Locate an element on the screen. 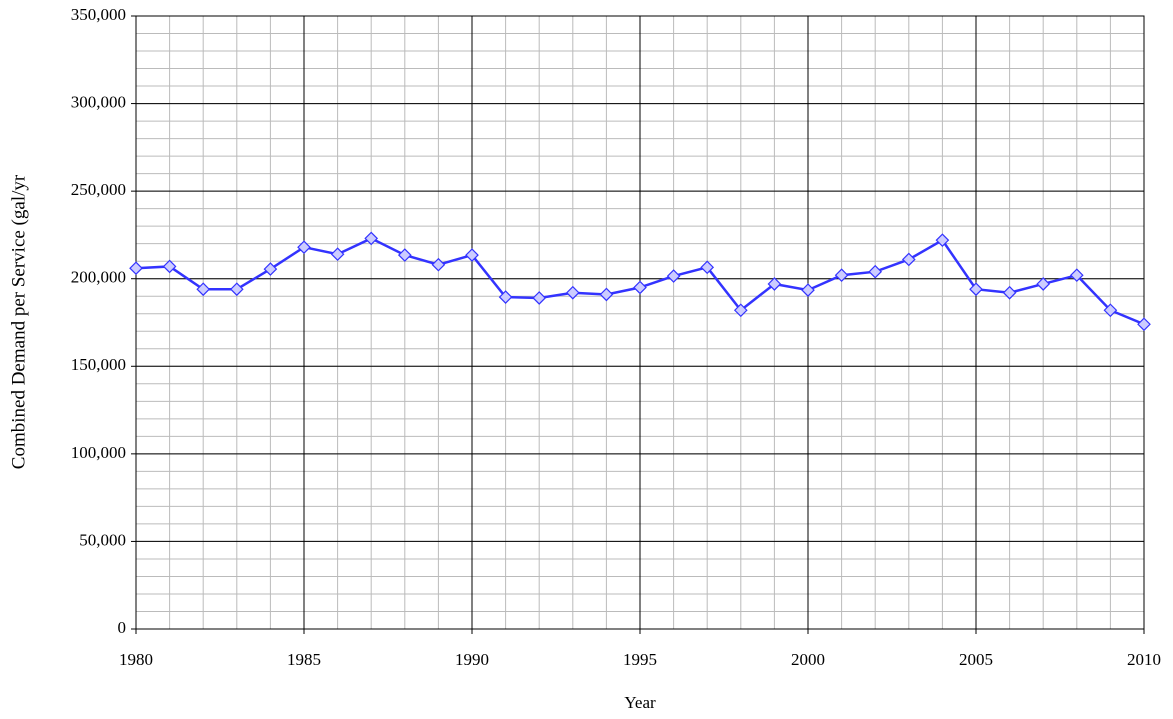 This screenshot has height=719, width=1173. x-tick-label: 1980 is located at coordinates (136, 659).